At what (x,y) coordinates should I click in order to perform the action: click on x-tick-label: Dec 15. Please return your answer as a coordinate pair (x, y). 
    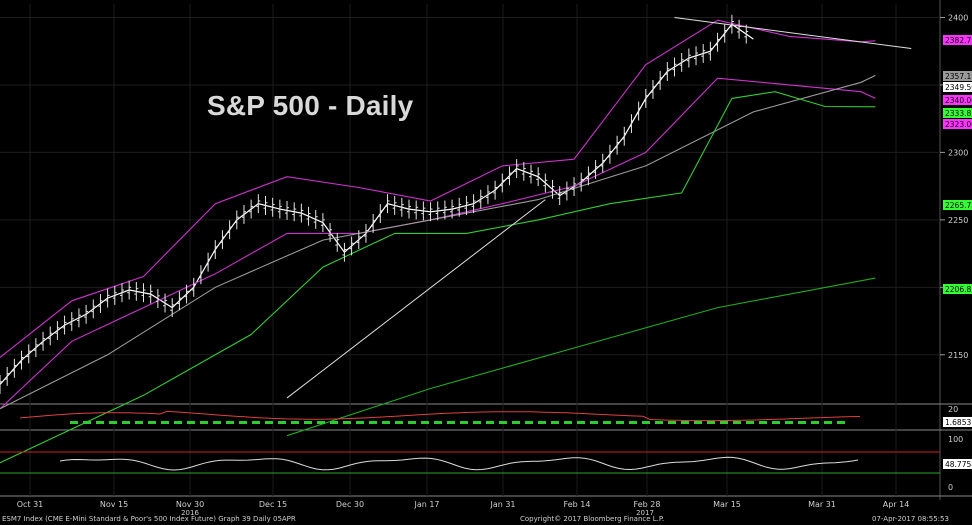
    Looking at the image, I should click on (273, 504).